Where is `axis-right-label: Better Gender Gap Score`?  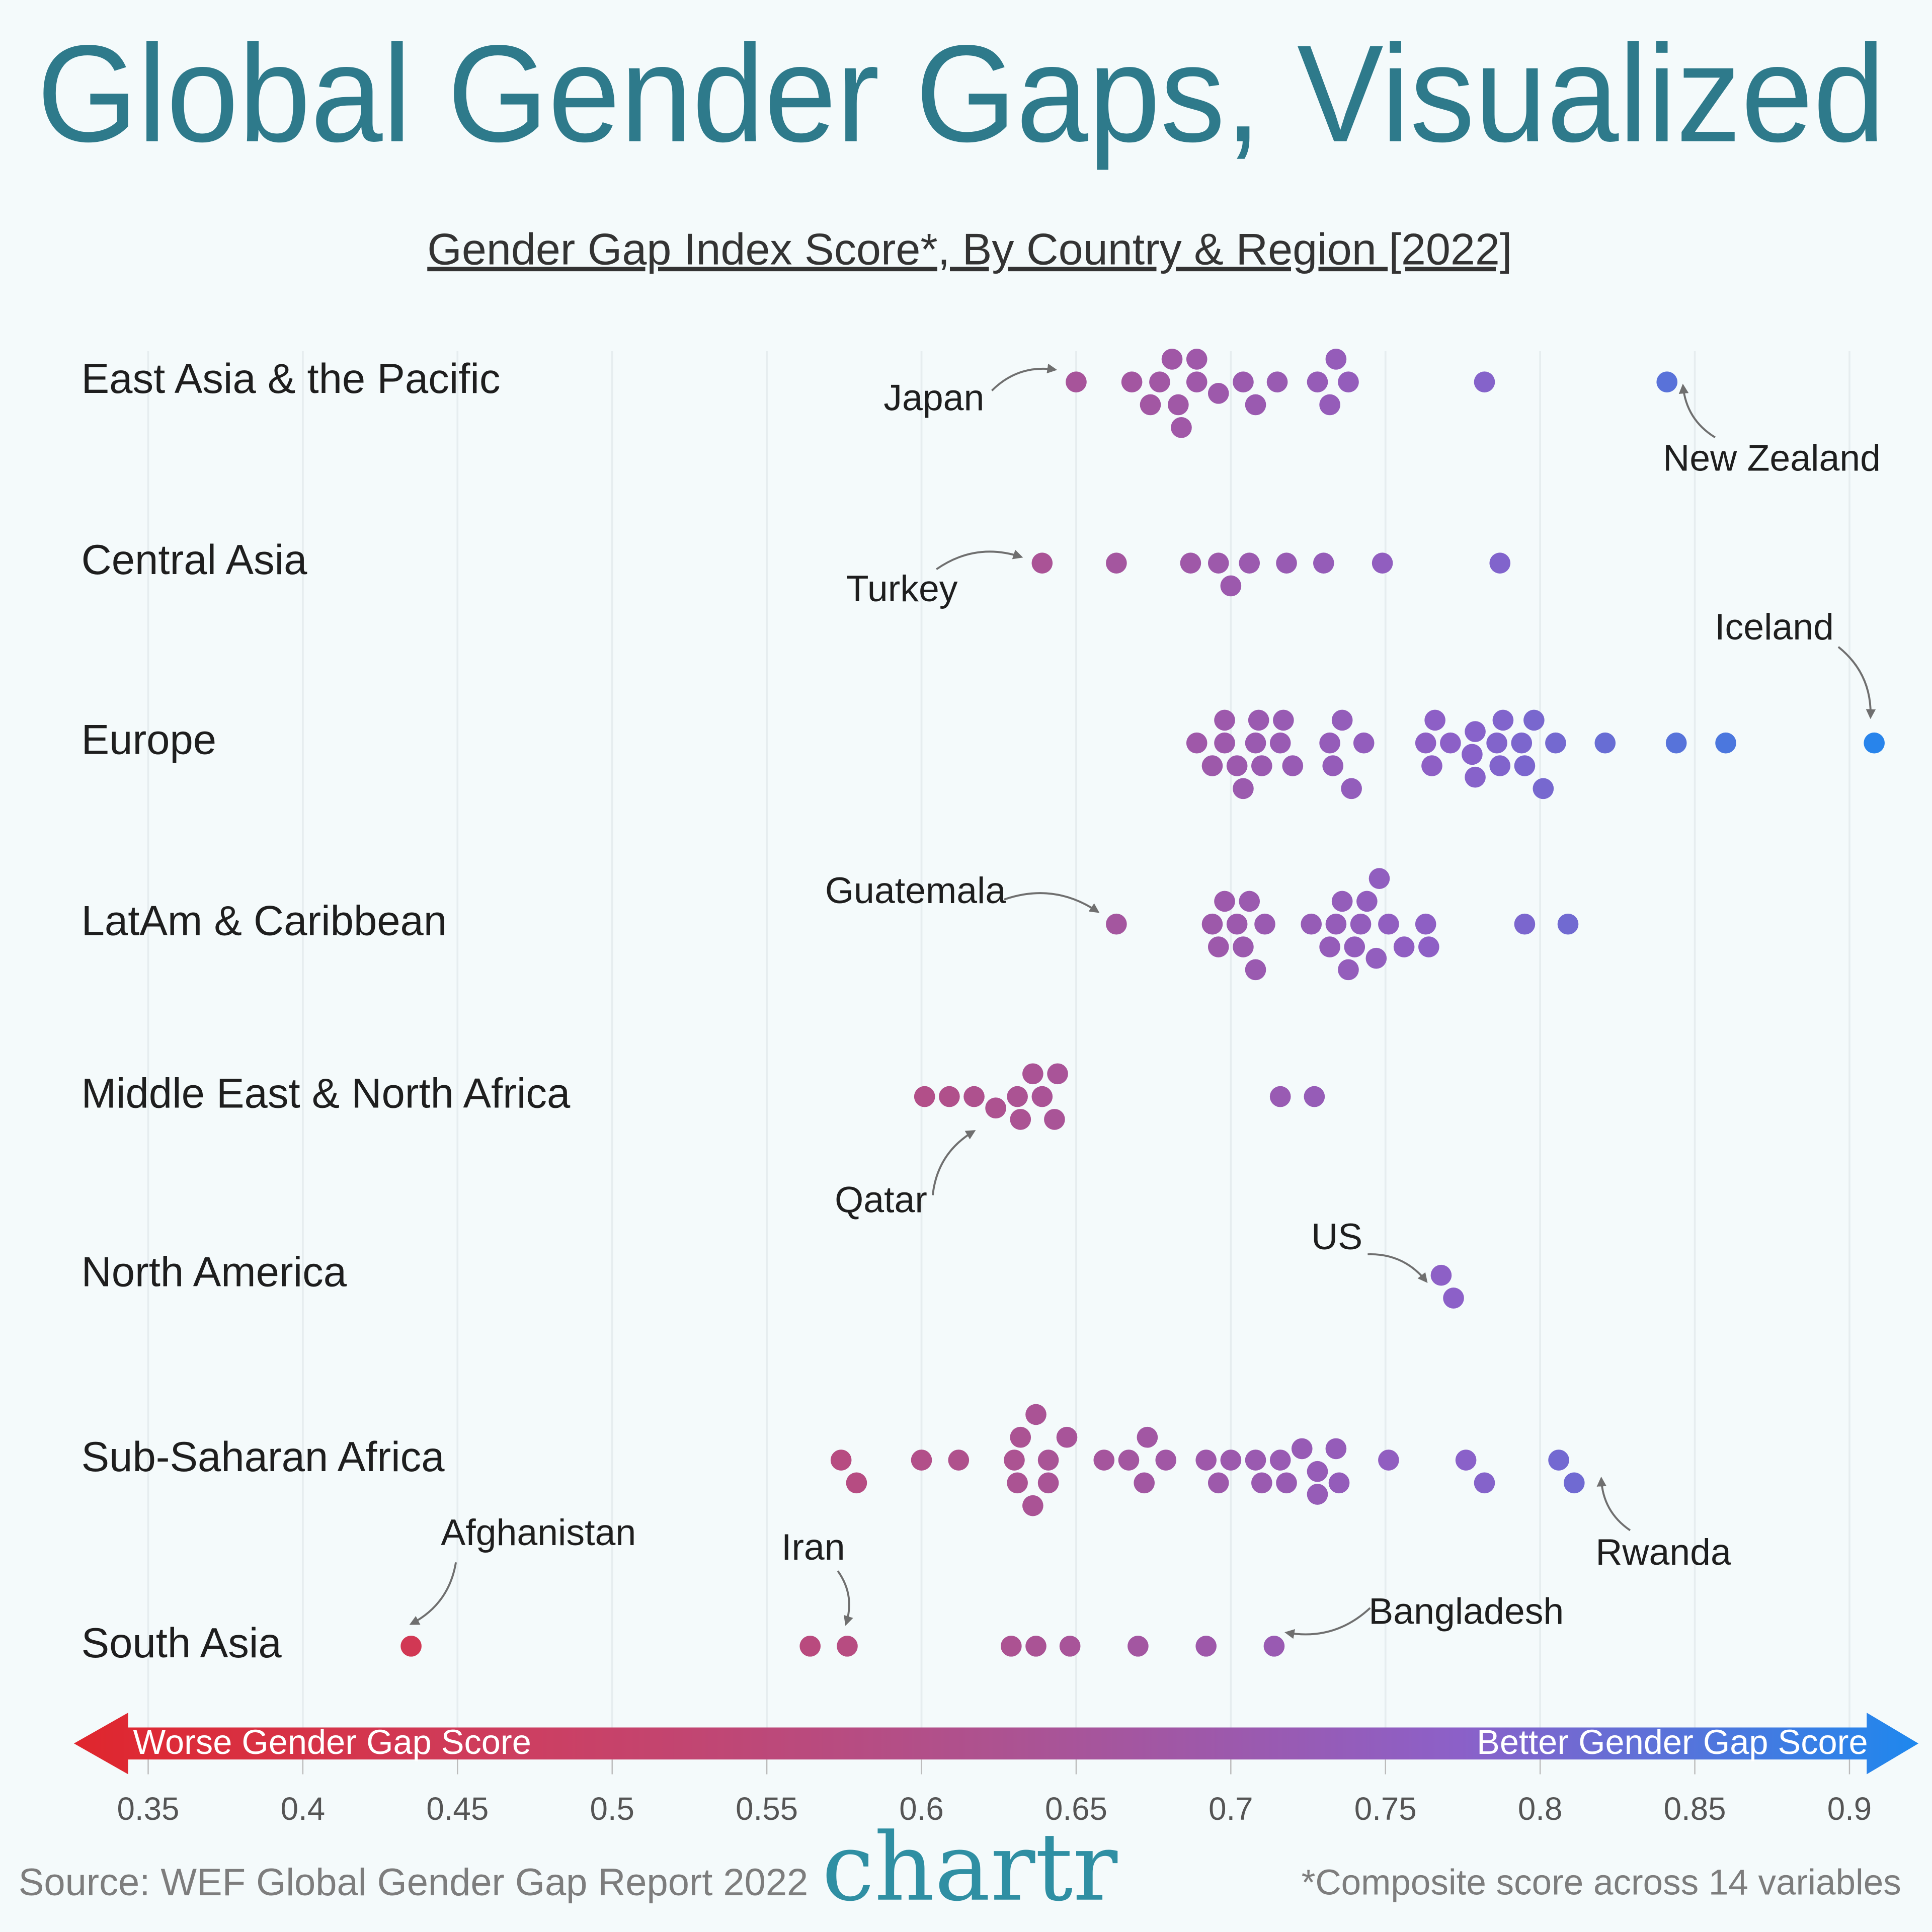 axis-right-label: Better Gender Gap Score is located at coordinates (1672, 1742).